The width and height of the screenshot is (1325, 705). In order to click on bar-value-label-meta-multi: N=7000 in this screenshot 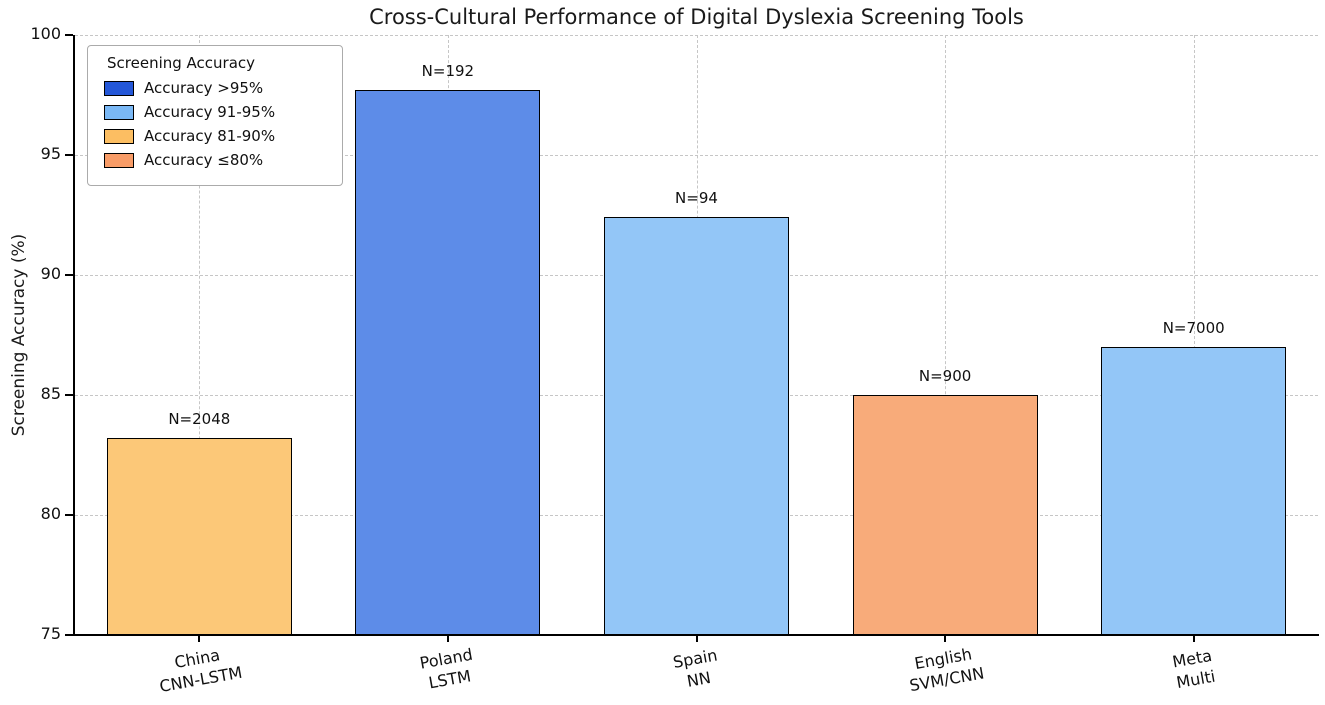, I will do `click(1193, 328)`.